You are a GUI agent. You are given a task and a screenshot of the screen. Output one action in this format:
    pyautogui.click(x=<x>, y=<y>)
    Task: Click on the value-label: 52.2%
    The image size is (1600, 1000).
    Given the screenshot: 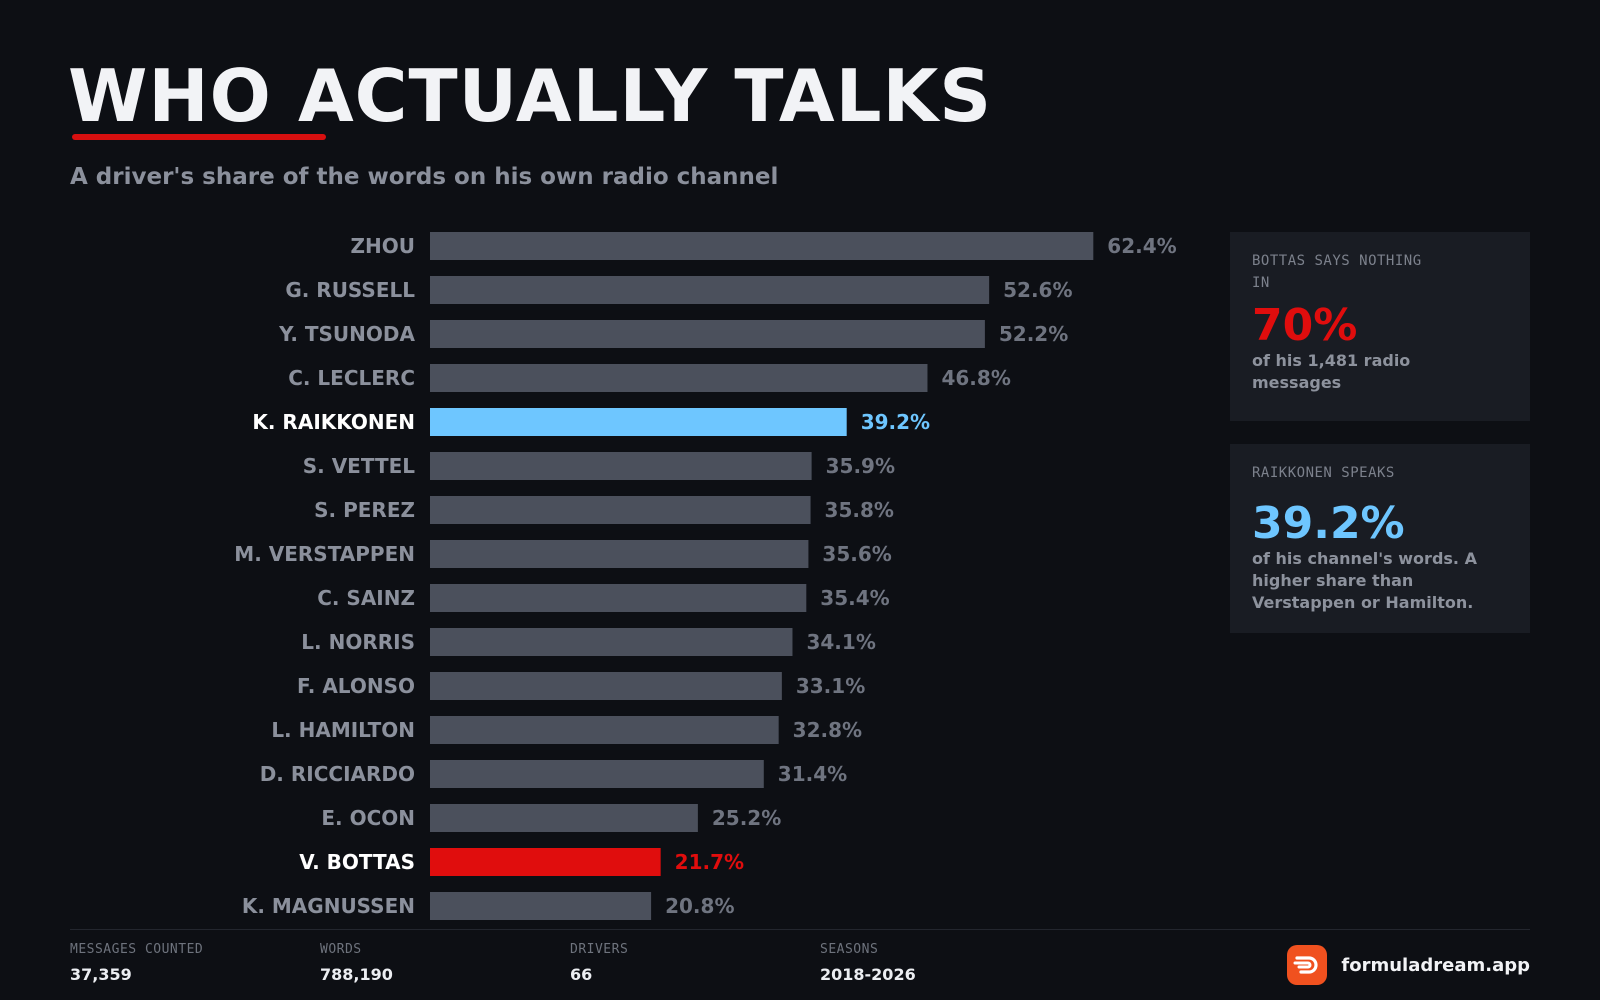 What is the action you would take?
    pyautogui.click(x=1033, y=334)
    